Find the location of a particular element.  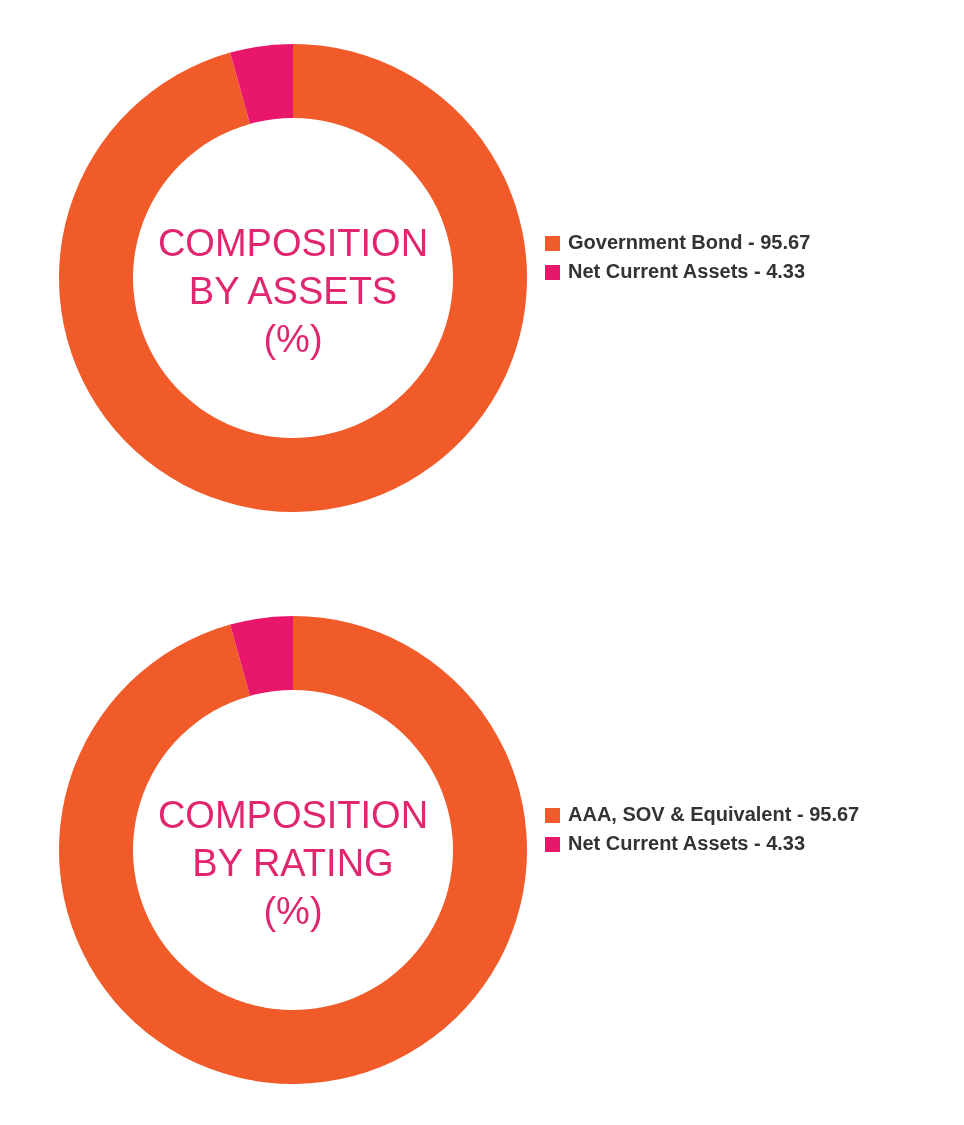

text: COMPOSITION BY ASSETS (%) is located at coordinates (293, 291).